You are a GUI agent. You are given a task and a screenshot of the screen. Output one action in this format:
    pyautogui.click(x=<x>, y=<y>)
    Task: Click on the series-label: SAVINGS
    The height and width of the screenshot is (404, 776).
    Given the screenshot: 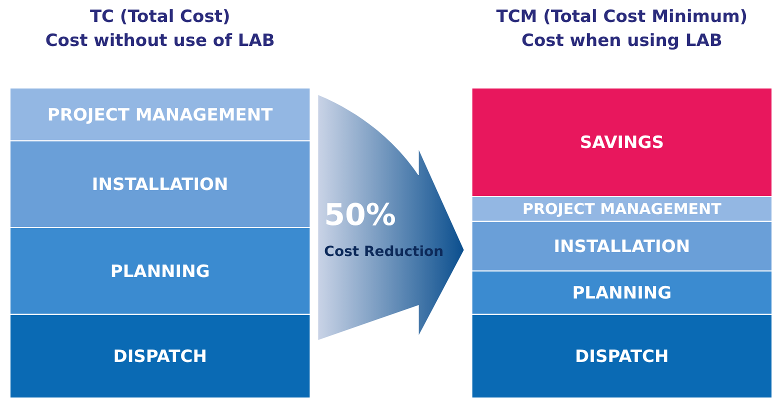 What is the action you would take?
    pyautogui.click(x=622, y=143)
    